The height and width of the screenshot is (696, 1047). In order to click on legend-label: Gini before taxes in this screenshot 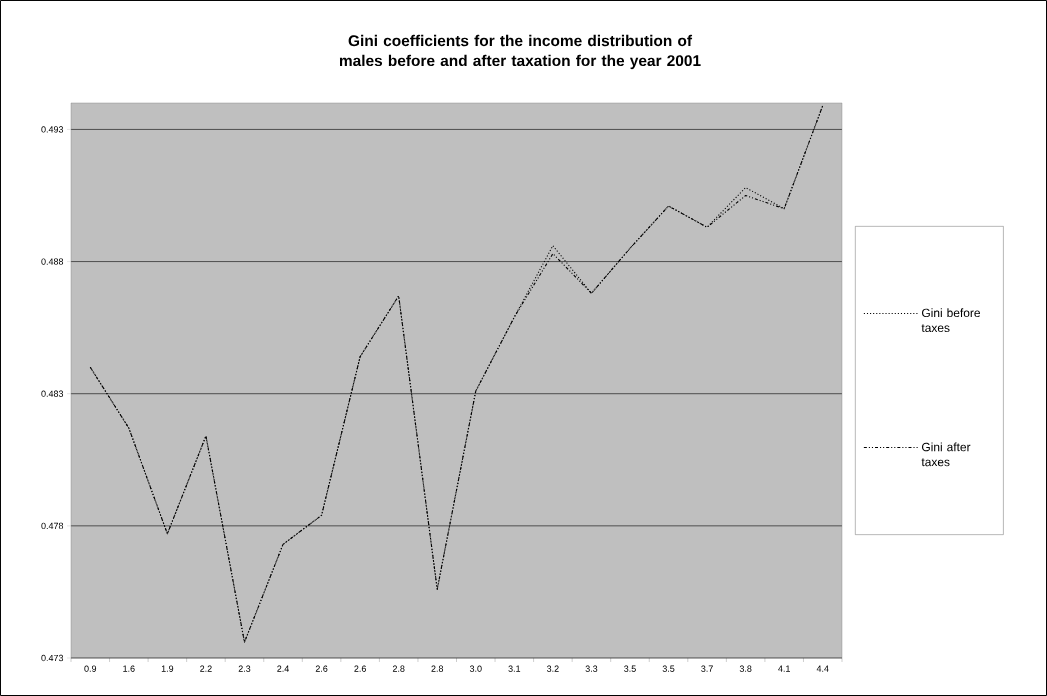, I will do `click(950, 320)`.